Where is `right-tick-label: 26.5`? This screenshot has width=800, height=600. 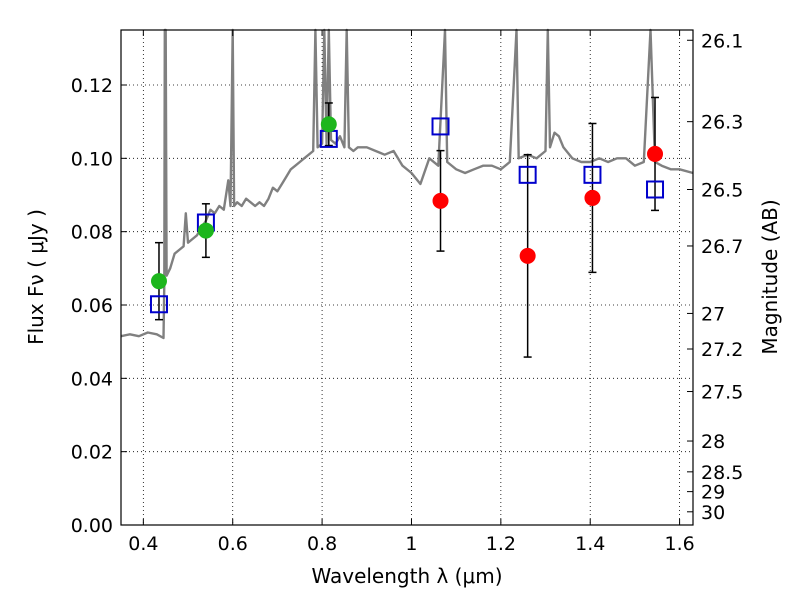
right-tick-label: 26.5 is located at coordinates (722, 191).